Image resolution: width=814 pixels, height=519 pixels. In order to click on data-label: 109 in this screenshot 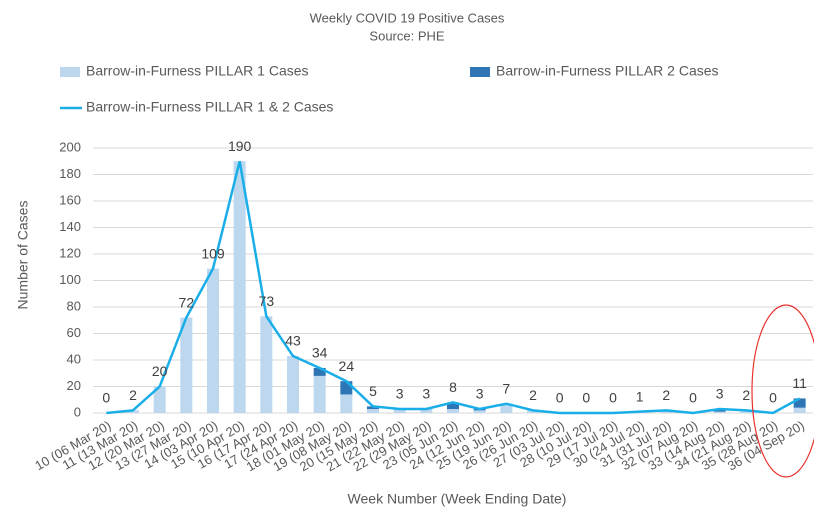, I will do `click(213, 253)`.